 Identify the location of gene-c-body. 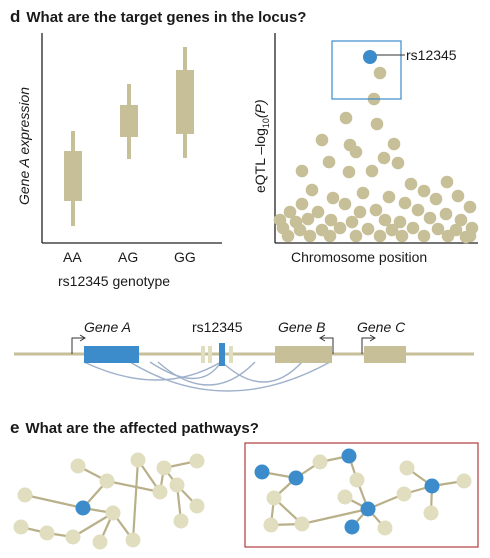
(385, 354).